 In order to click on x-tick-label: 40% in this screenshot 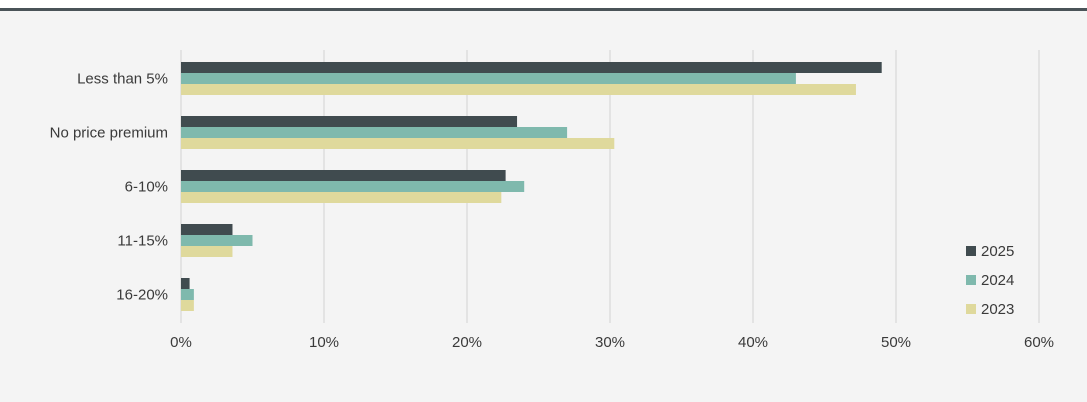, I will do `click(753, 342)`.